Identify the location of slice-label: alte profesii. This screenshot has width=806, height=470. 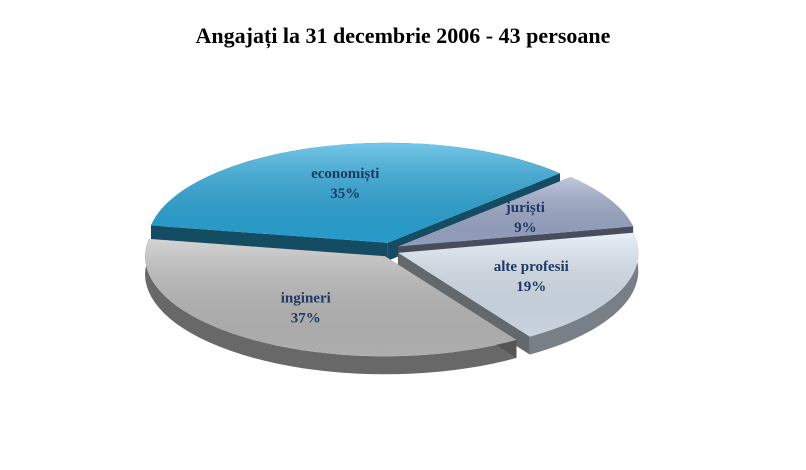
(531, 267).